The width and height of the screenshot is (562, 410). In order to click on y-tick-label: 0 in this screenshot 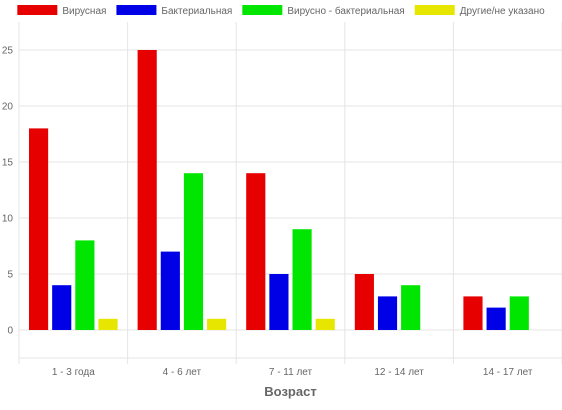, I will do `click(10, 331)`.